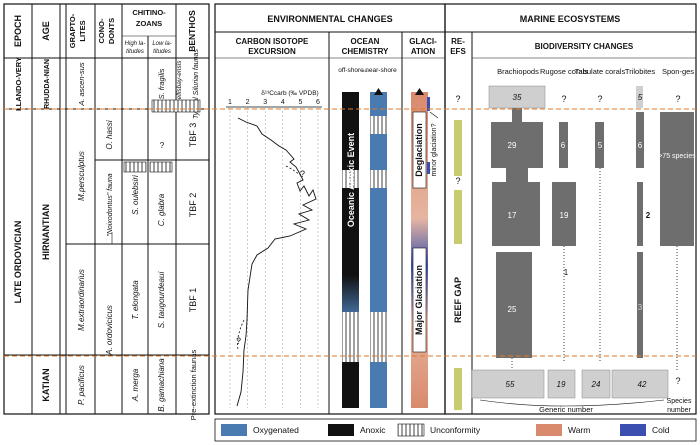  I want to click on header-high-lat-2: titudes, so click(135, 52).